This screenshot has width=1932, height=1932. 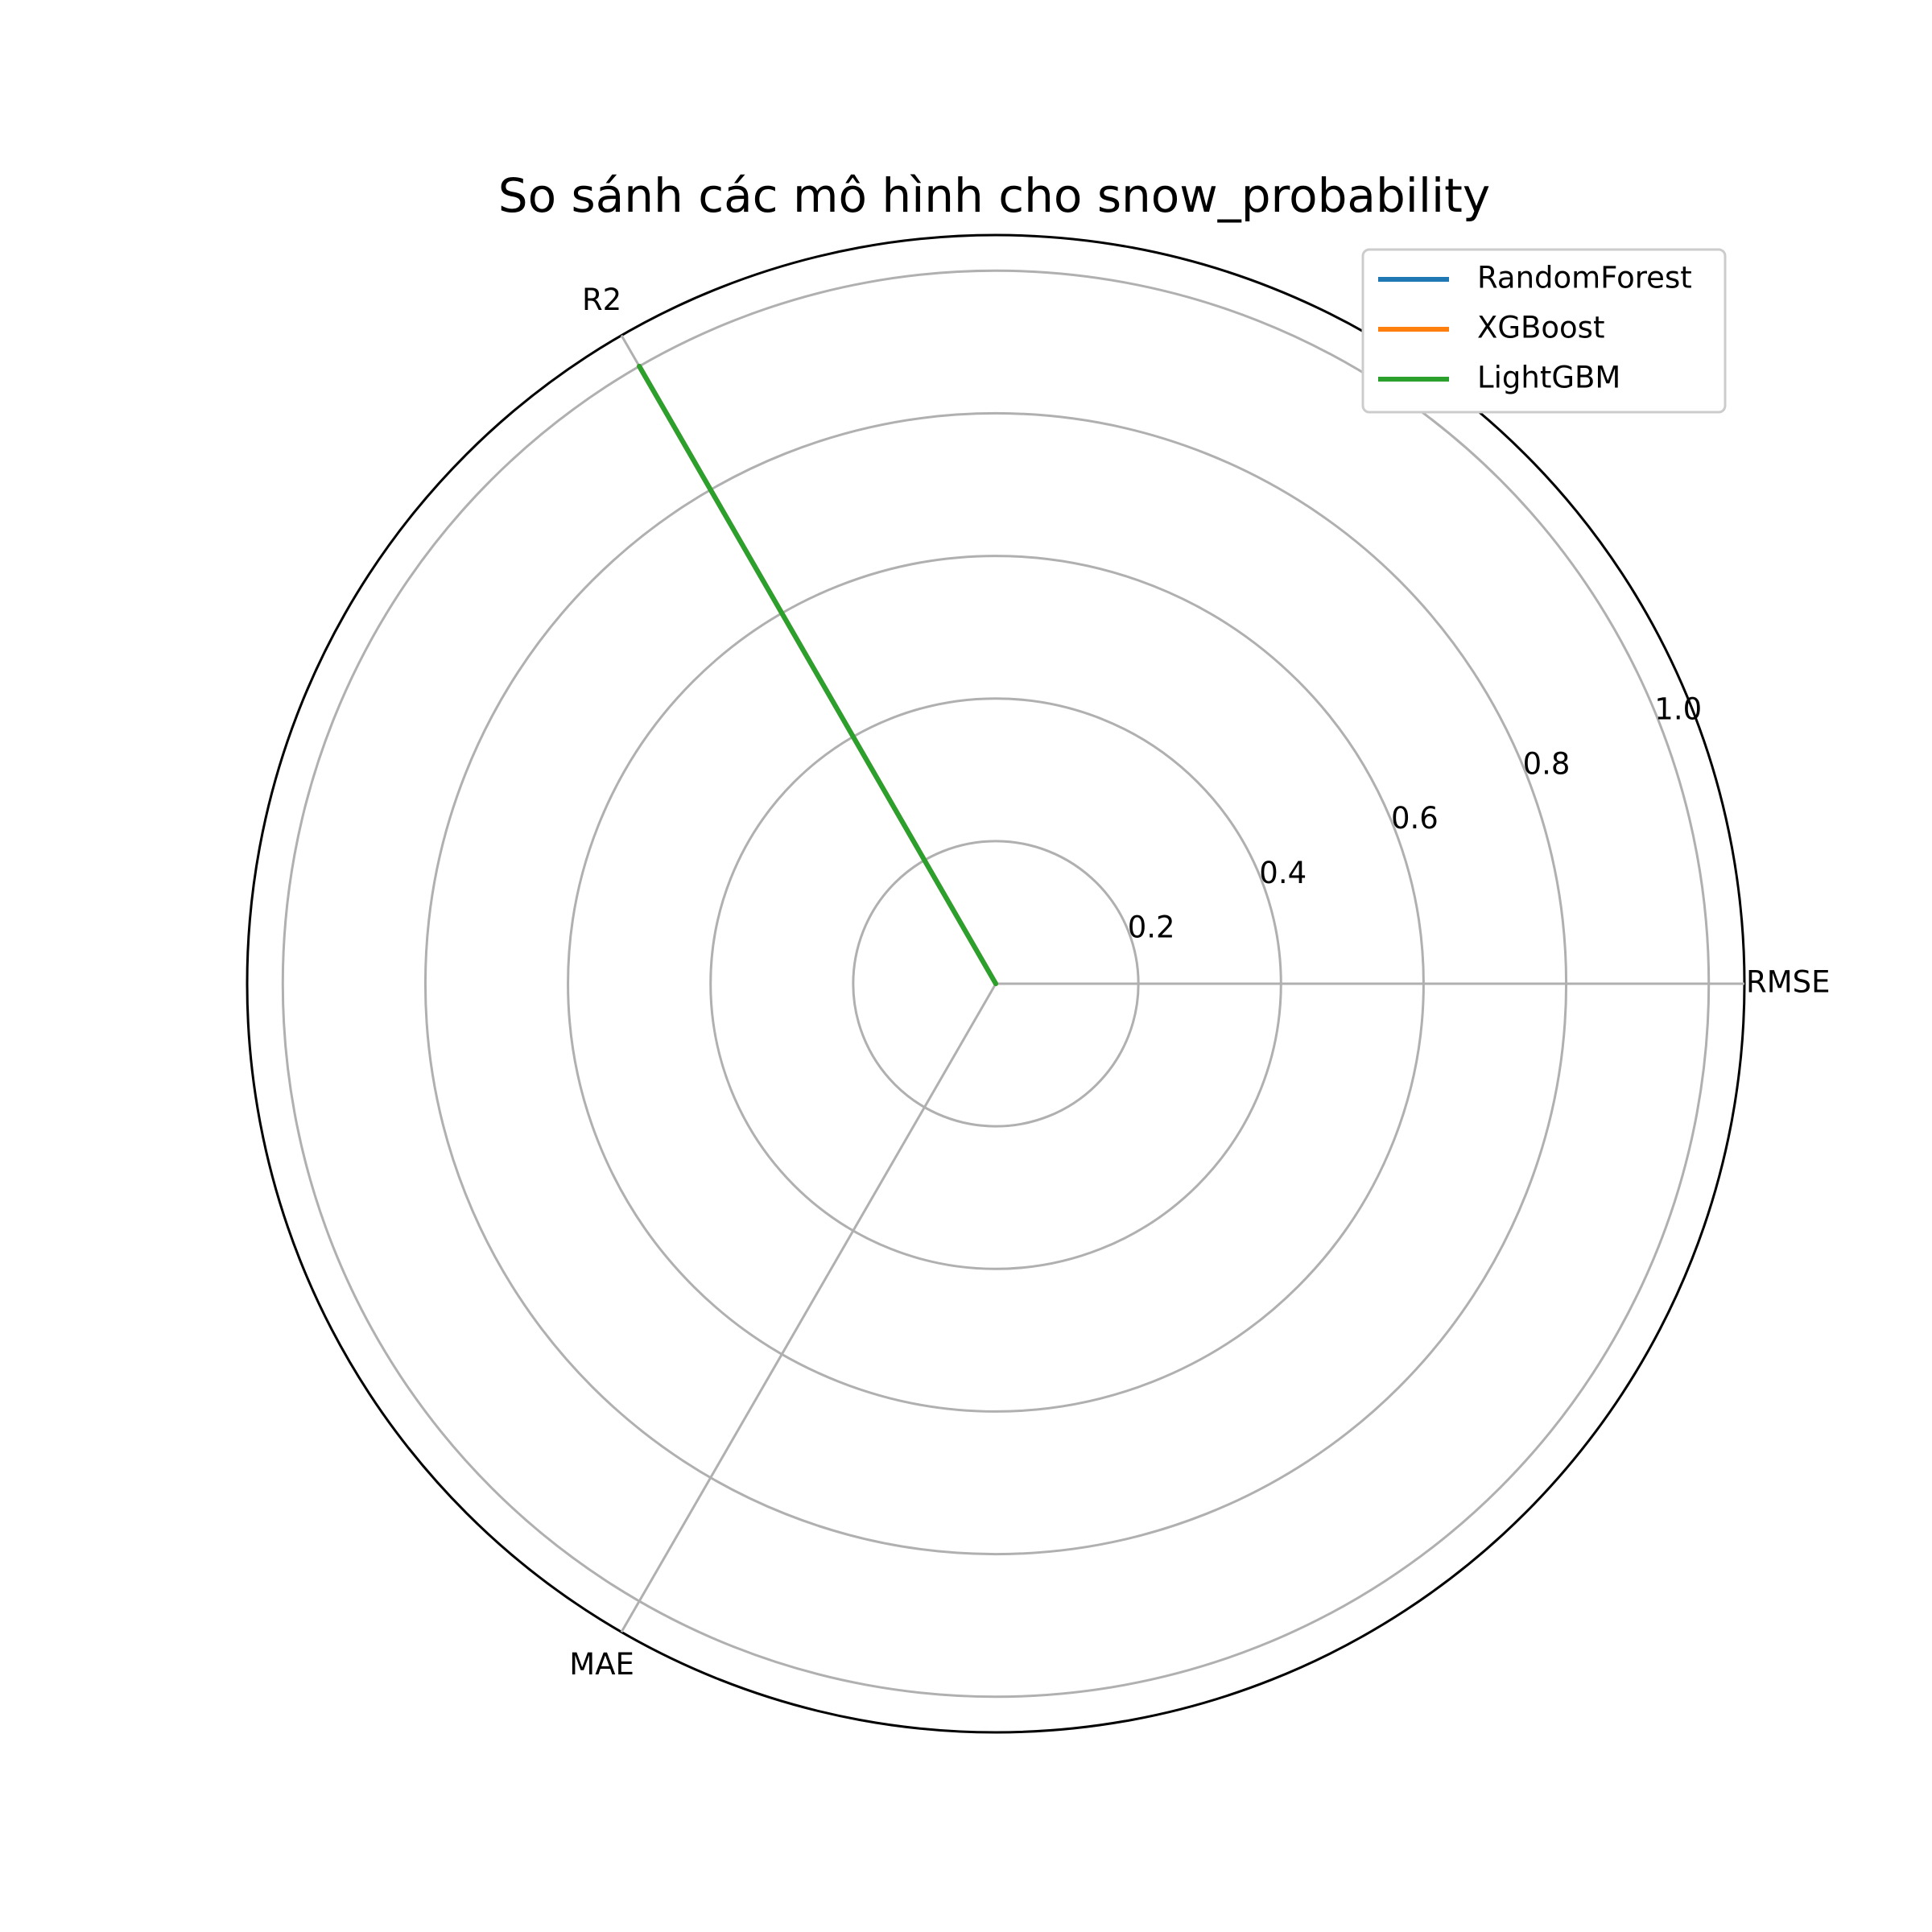 What do you see at coordinates (808, 1308) in the screenshot?
I see `axis-spoke-mae` at bounding box center [808, 1308].